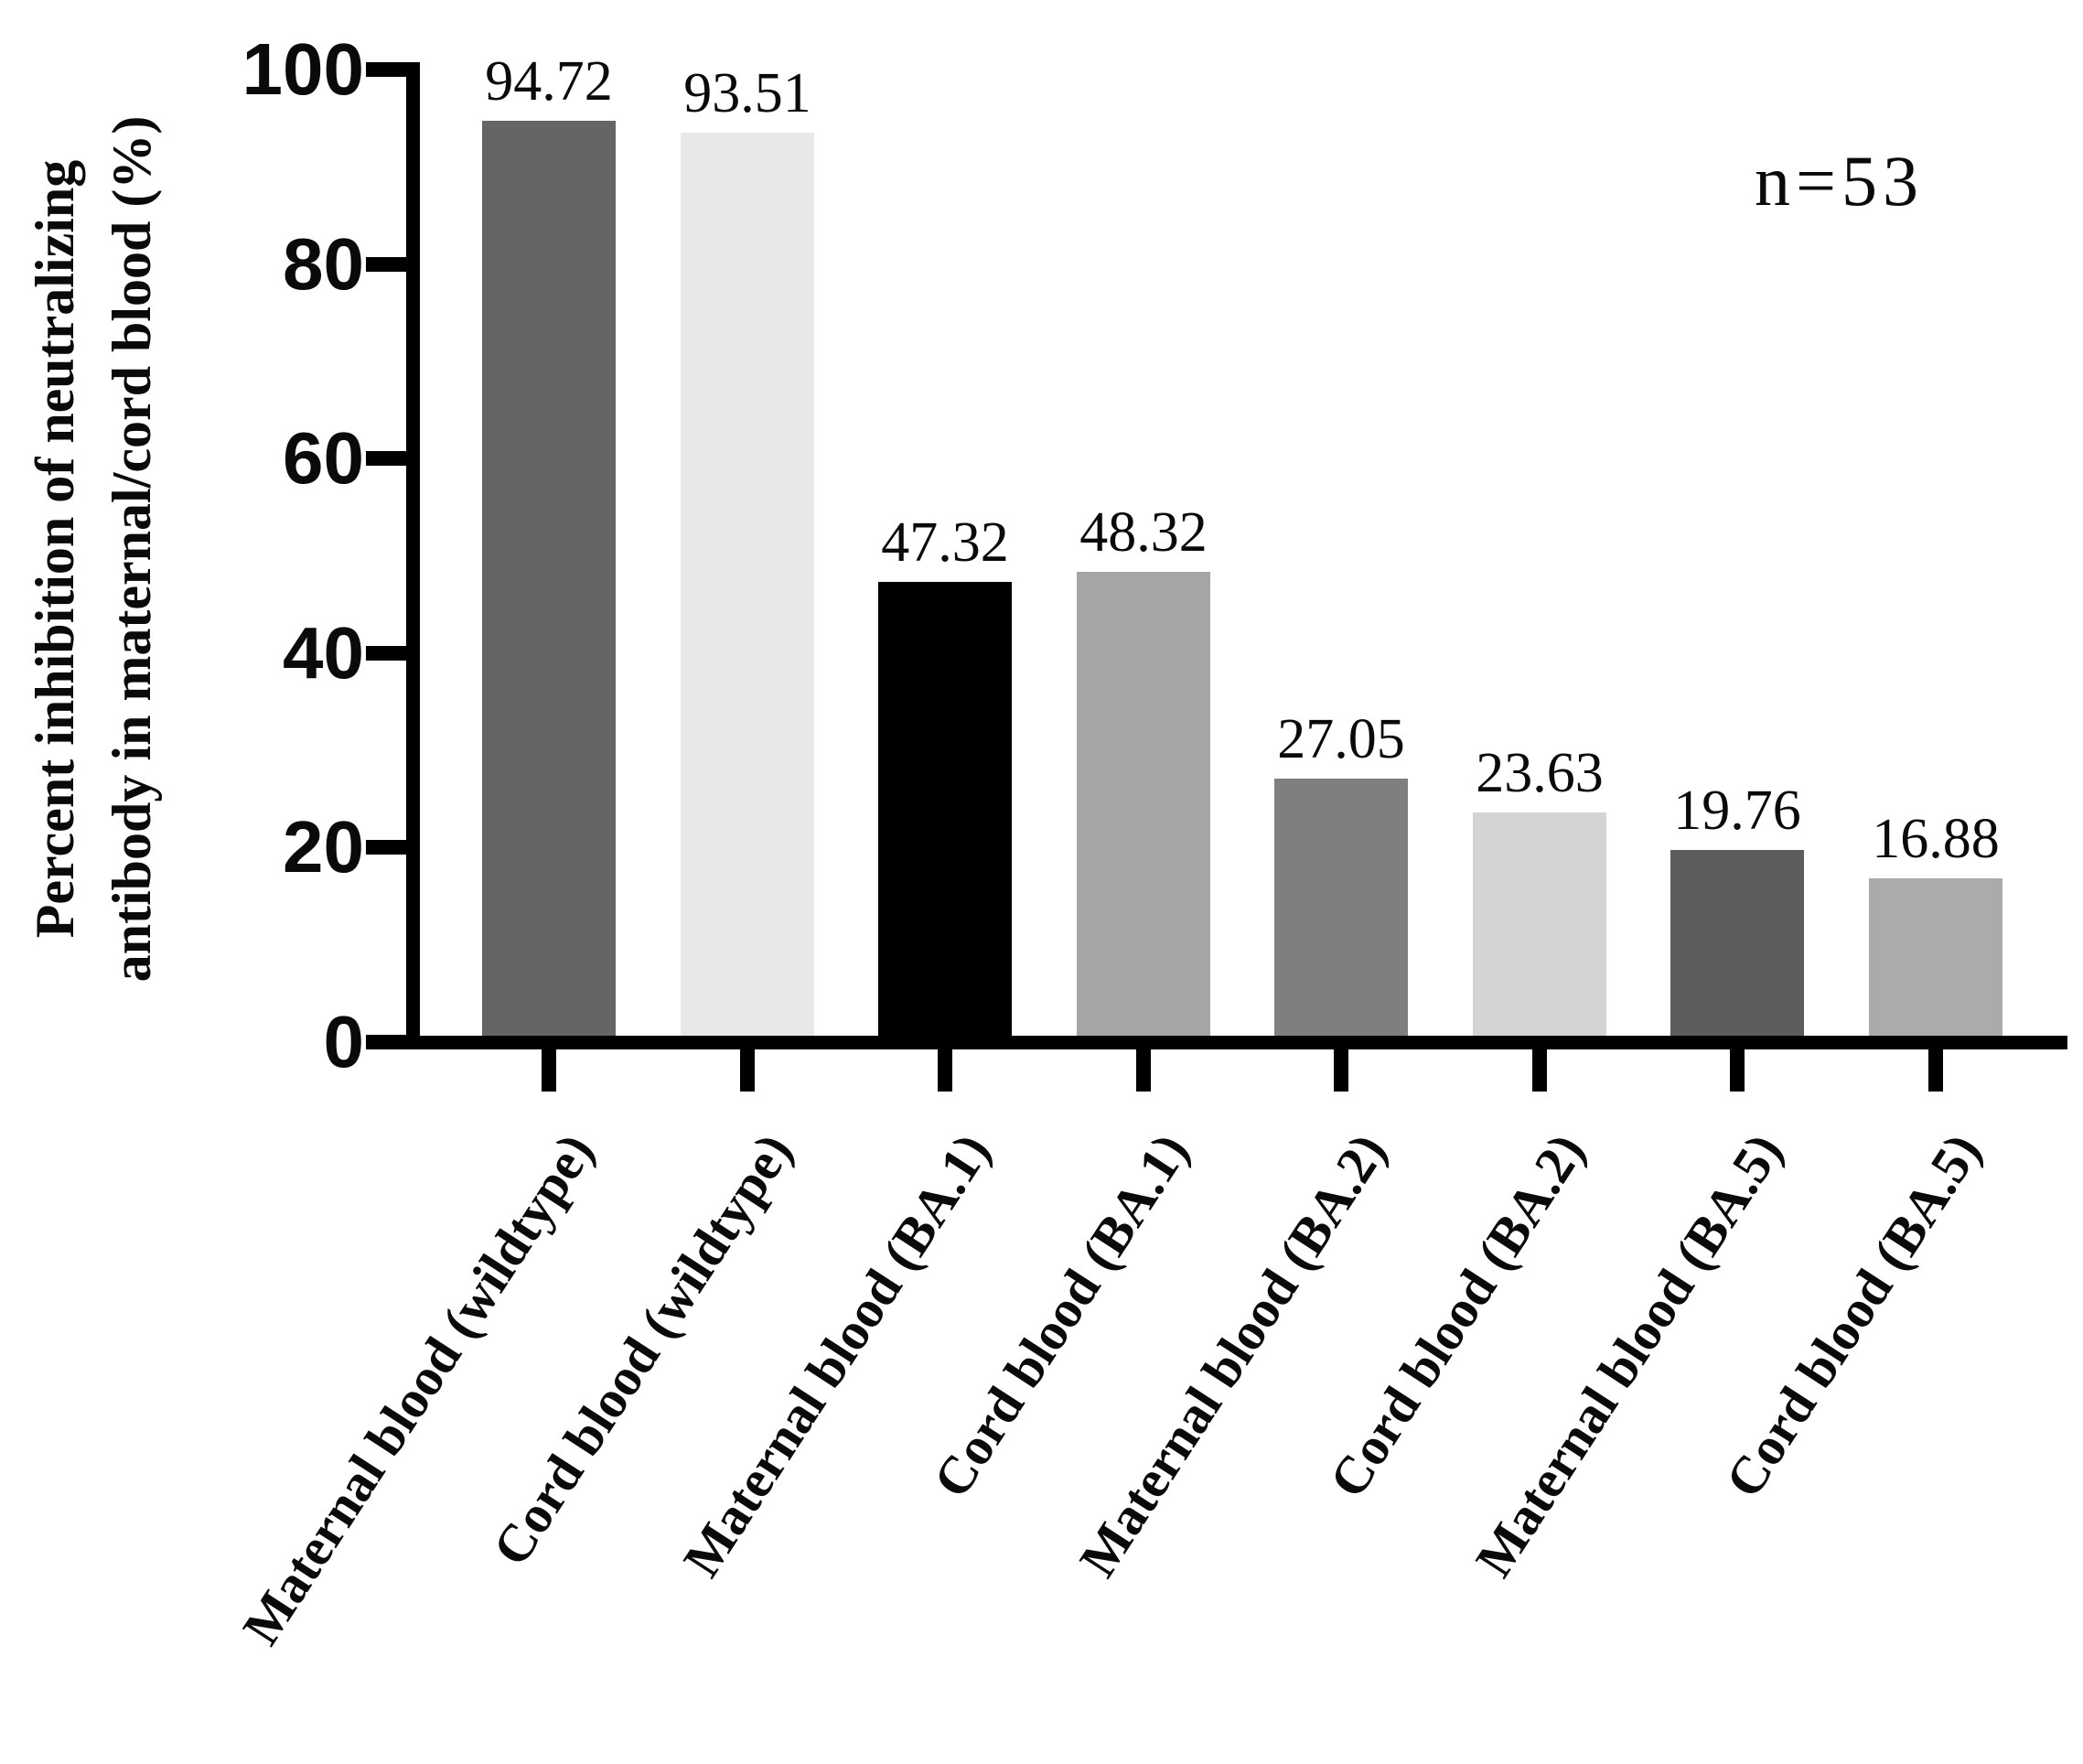  I want to click on bar-maternal-blood-wildtype, so click(549, 578).